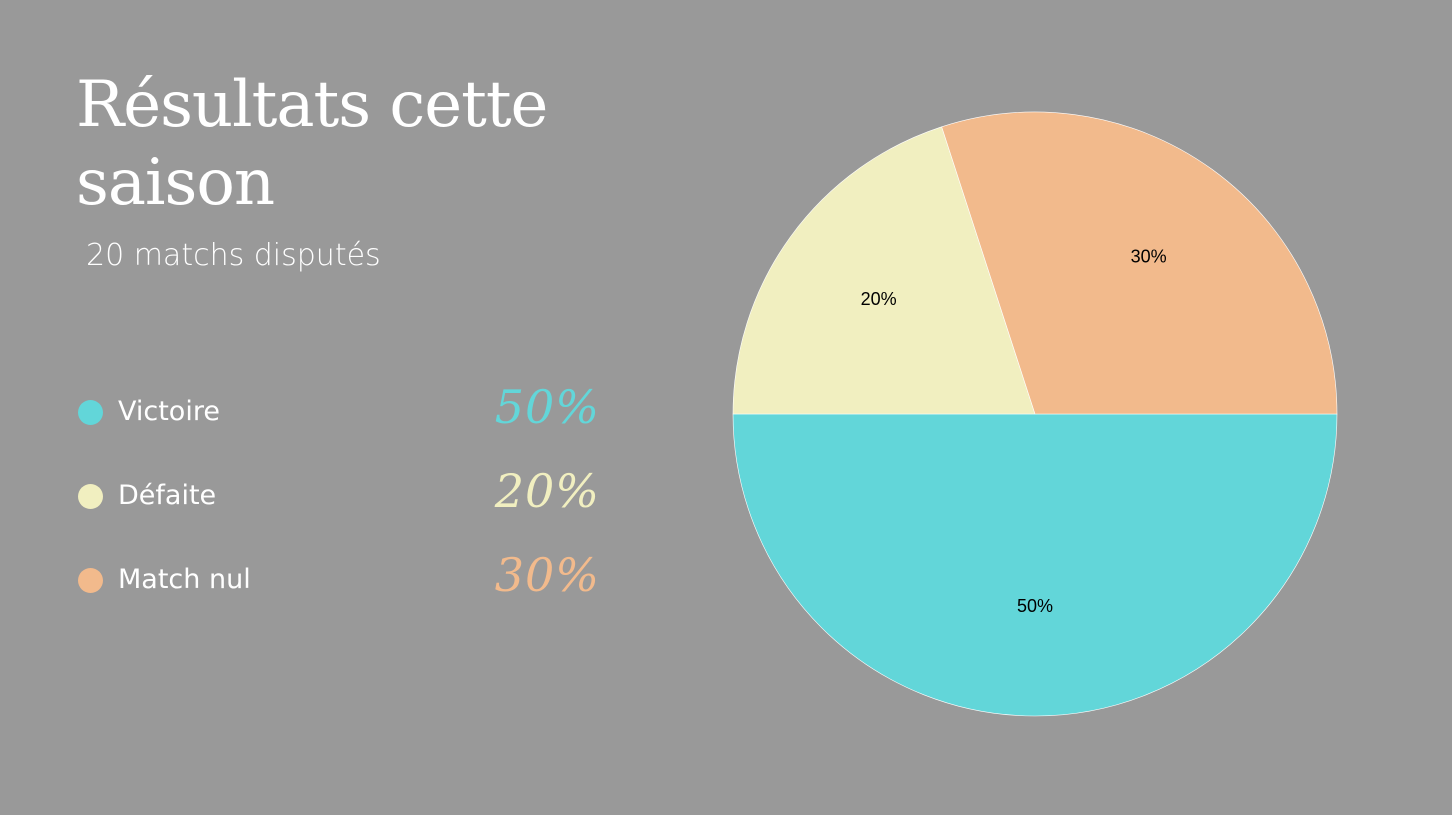 The image size is (1452, 815). I want to click on pie-slice-match-nul, so click(1139, 263).